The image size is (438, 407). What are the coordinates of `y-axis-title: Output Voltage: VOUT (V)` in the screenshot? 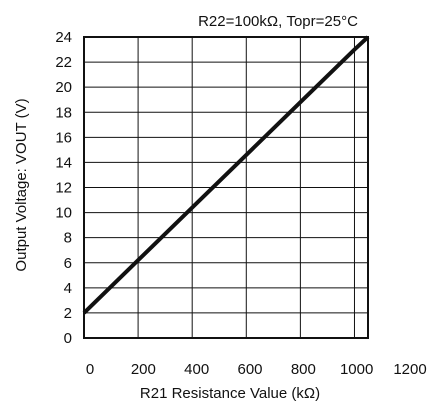 It's located at (21, 184).